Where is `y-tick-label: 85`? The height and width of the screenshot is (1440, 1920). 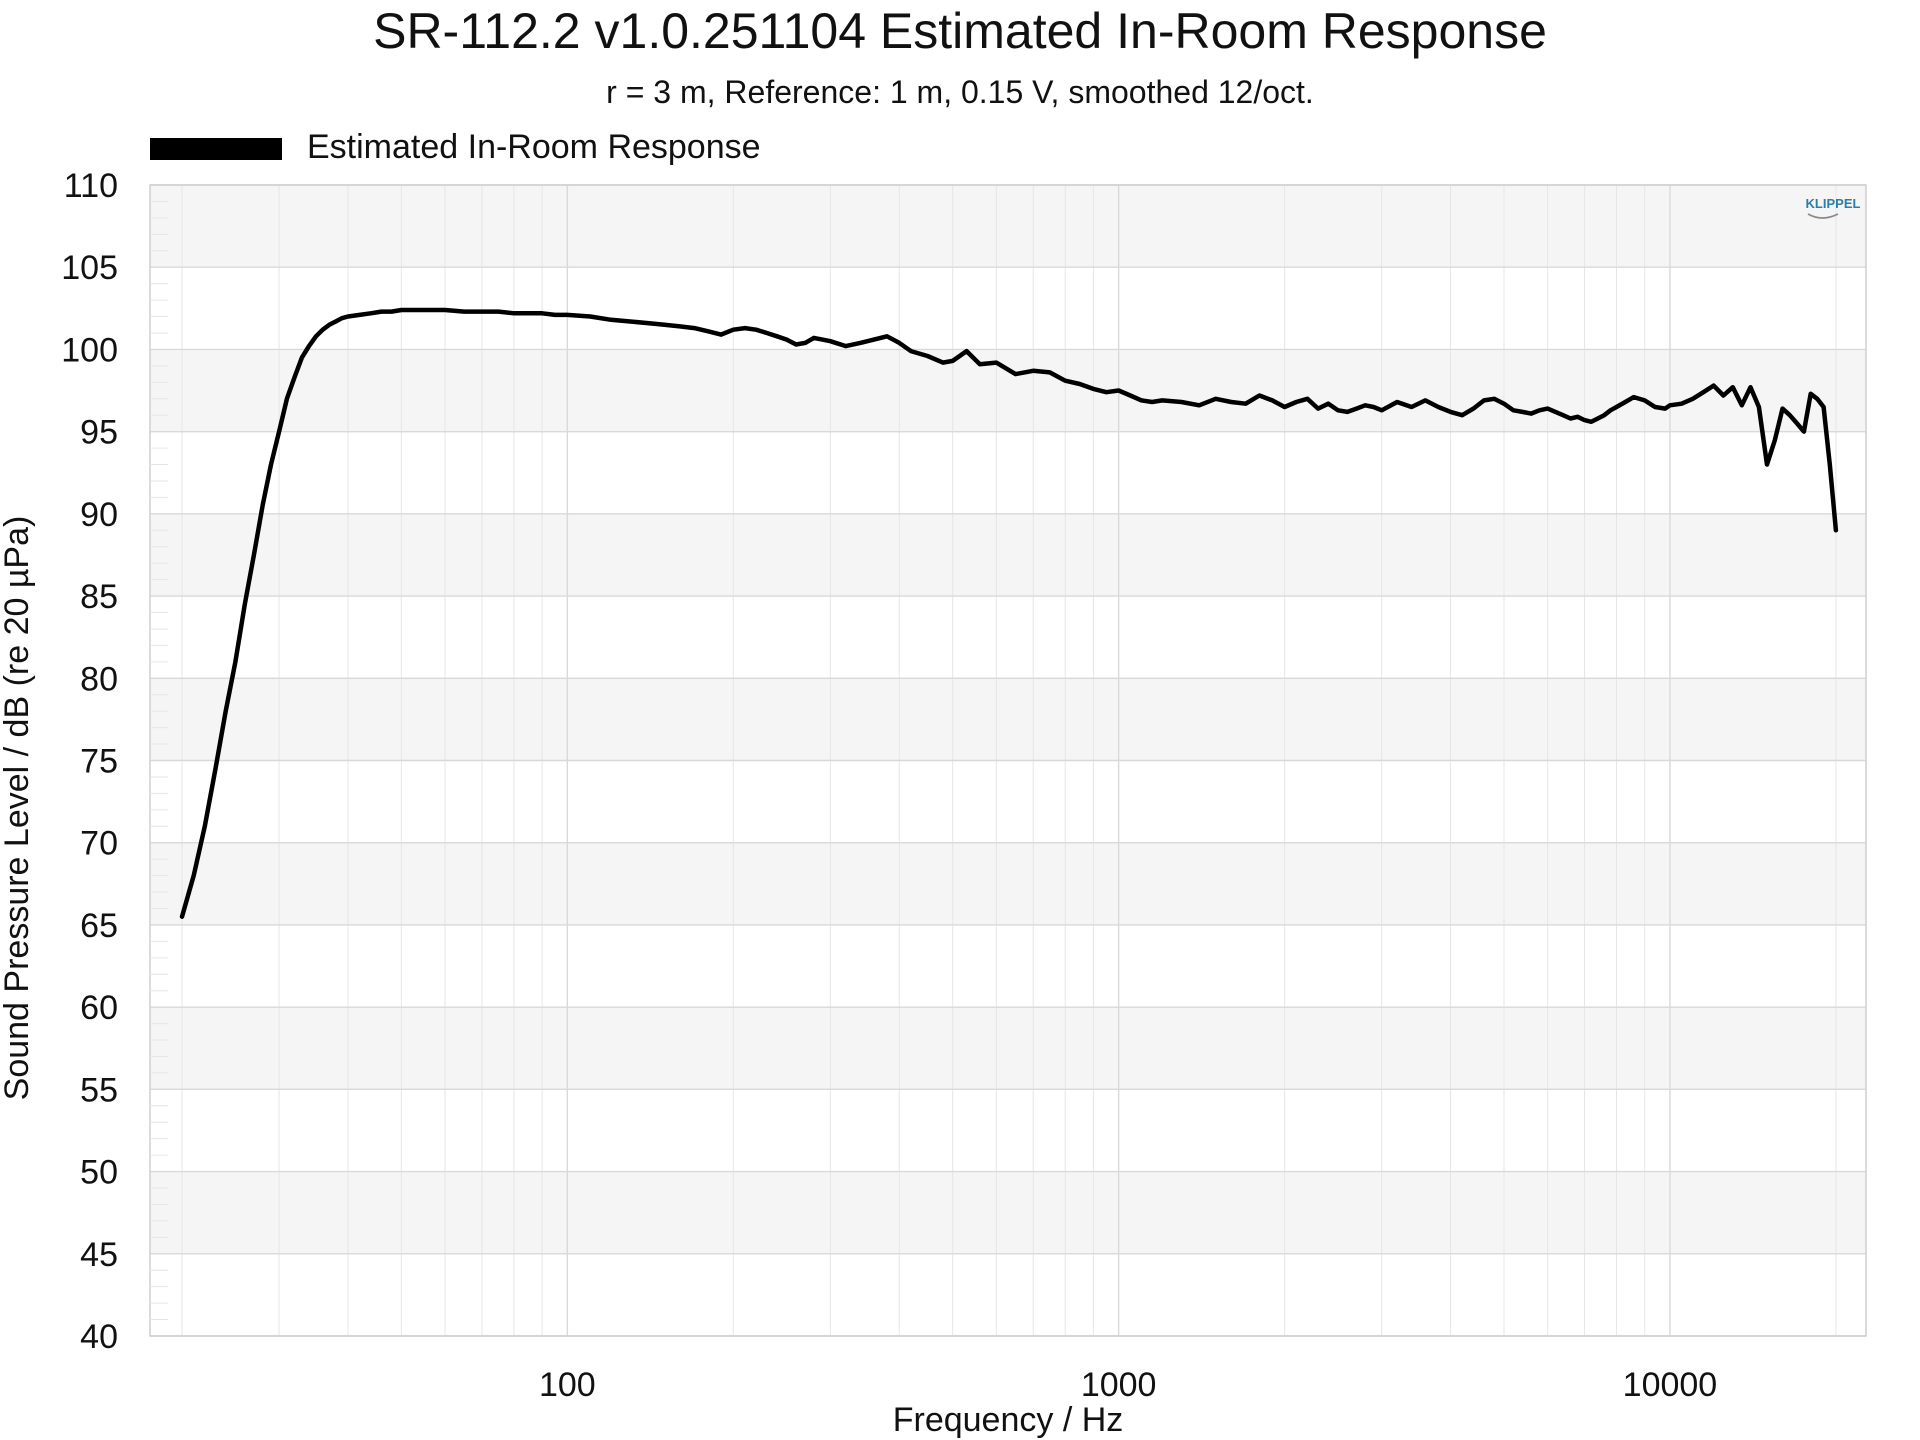 y-tick-label: 85 is located at coordinates (99, 597).